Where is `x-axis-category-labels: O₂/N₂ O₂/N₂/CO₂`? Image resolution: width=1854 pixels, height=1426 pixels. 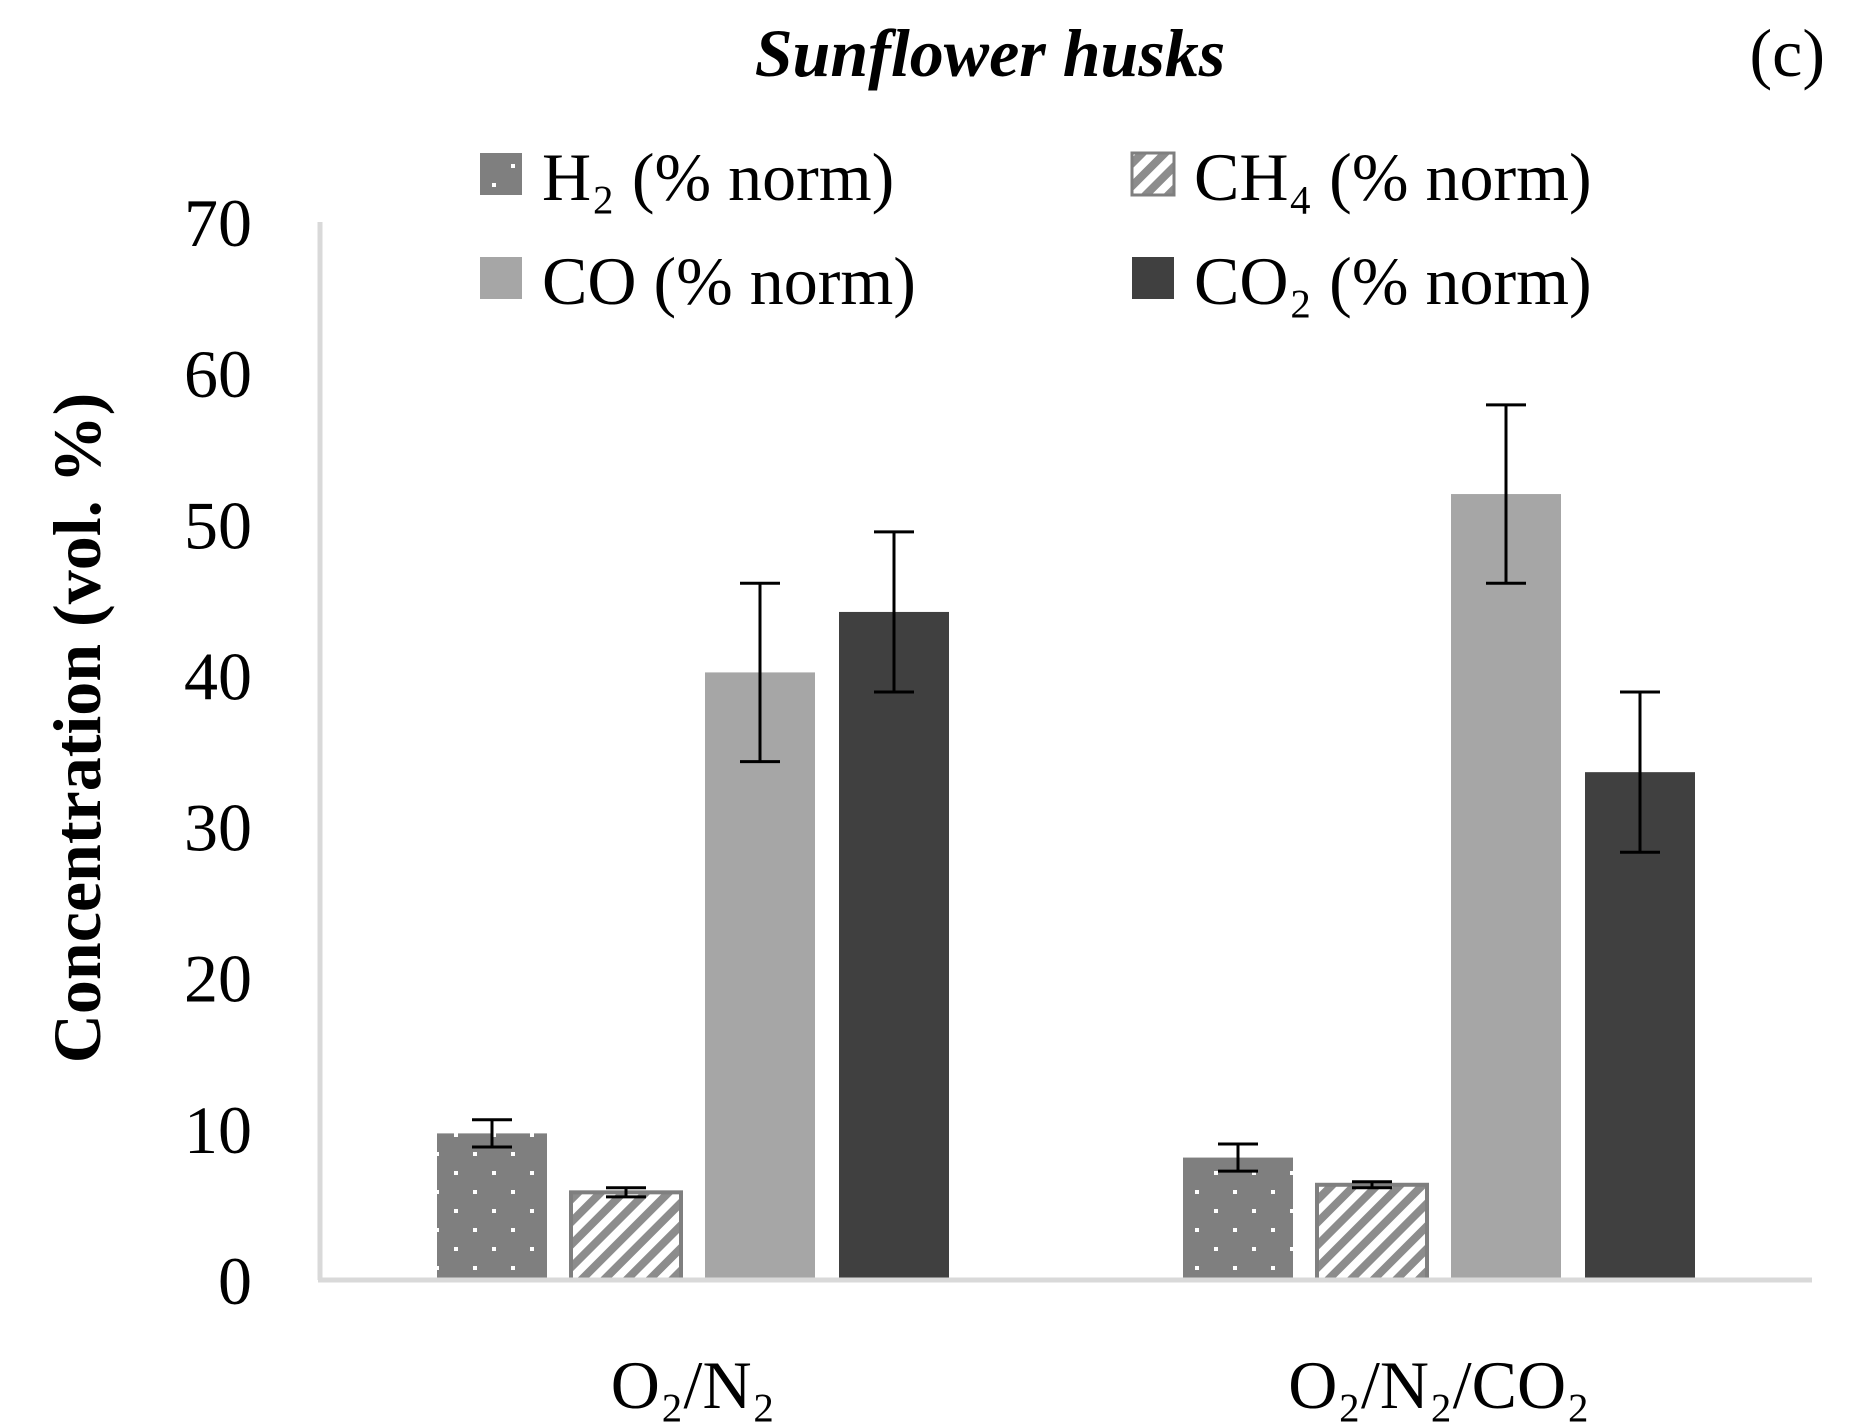
x-axis-category-labels: O₂/N₂ O₂/N₂/CO₂ is located at coordinates (1100, 1385).